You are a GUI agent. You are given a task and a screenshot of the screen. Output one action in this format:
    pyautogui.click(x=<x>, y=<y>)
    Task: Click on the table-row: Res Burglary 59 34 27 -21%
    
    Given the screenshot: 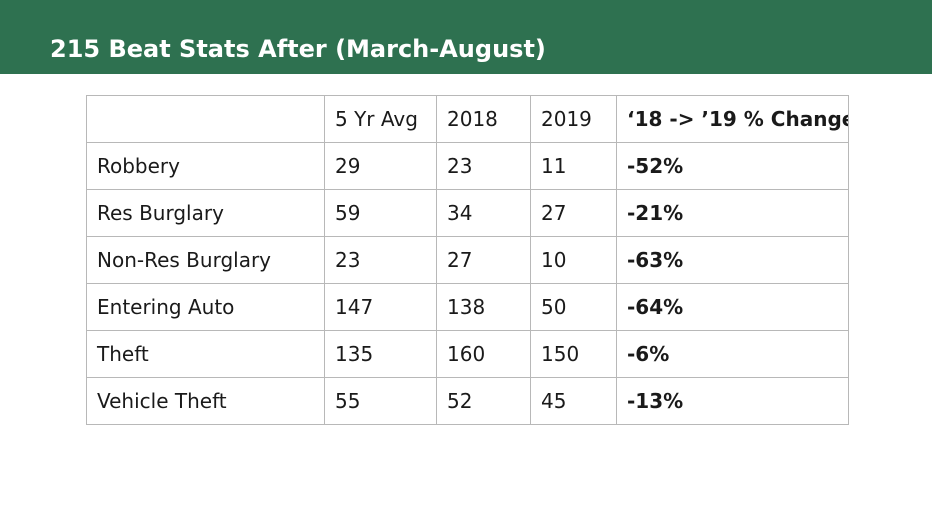 What is the action you would take?
    pyautogui.click(x=467, y=213)
    